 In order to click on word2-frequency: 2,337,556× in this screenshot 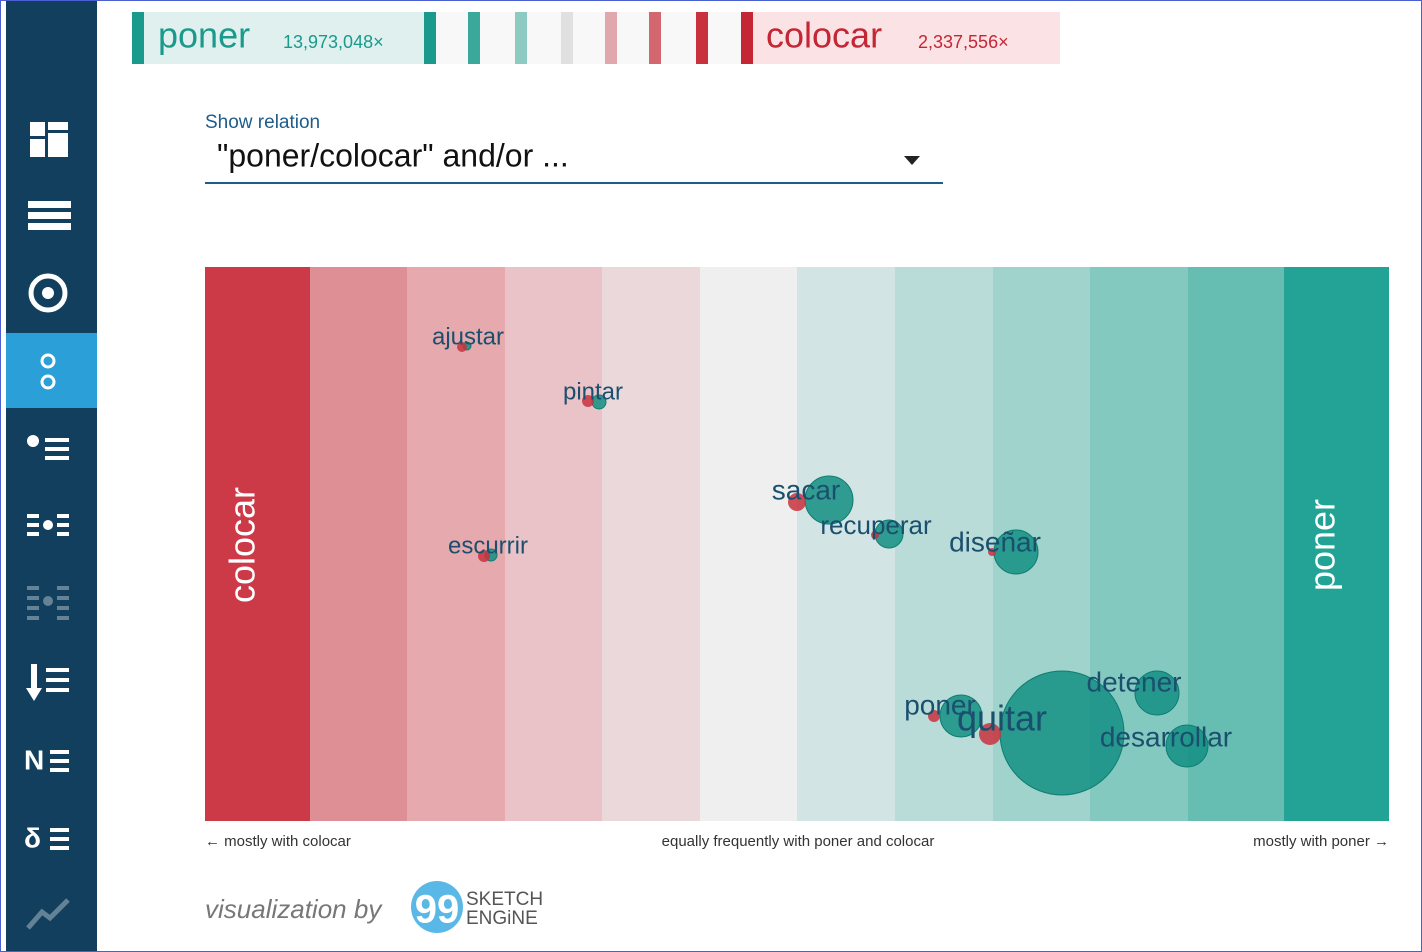, I will do `click(963, 42)`.